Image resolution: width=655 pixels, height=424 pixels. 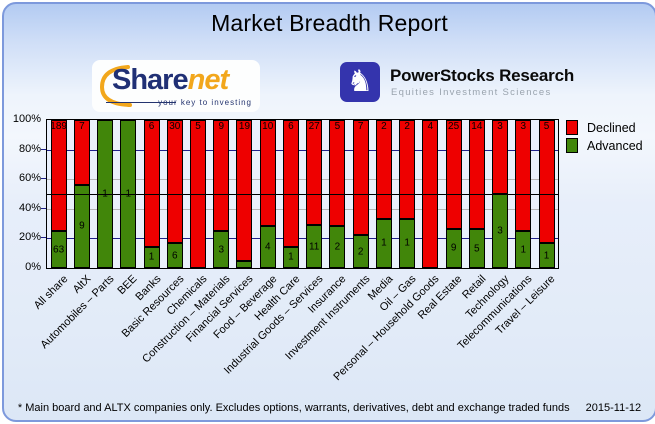 What do you see at coordinates (611, 127) in the screenshot?
I see `legend-label: Declined` at bounding box center [611, 127].